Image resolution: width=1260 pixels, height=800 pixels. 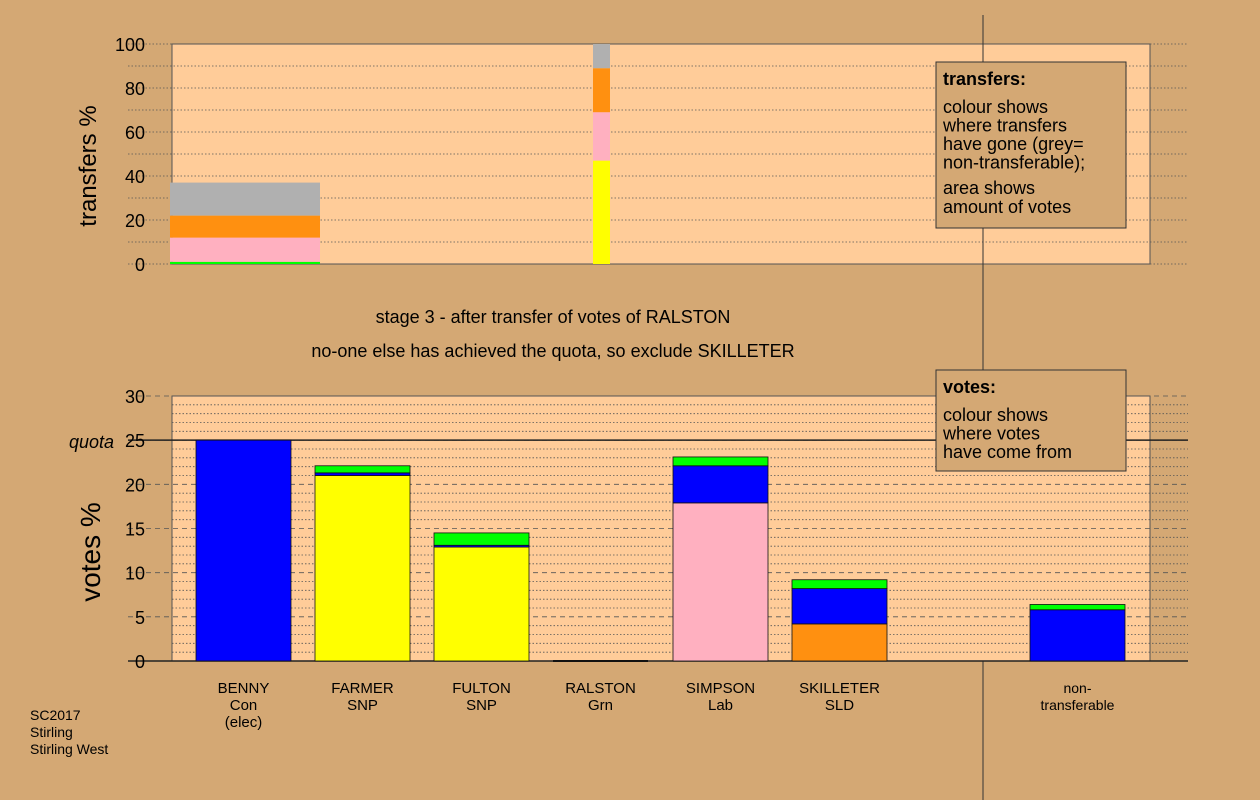 I want to click on legend-line: area shows, so click(x=989, y=188).